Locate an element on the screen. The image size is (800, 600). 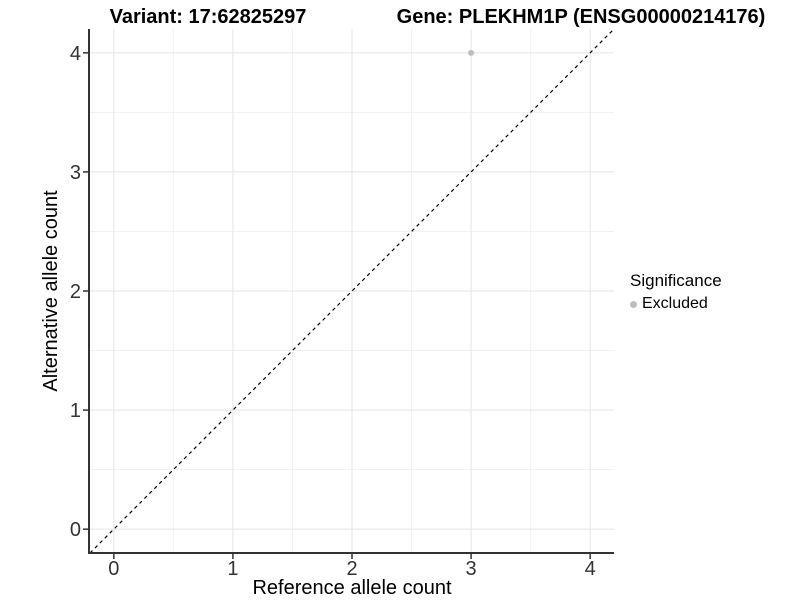
x-tick-label: 0 is located at coordinates (113, 569).